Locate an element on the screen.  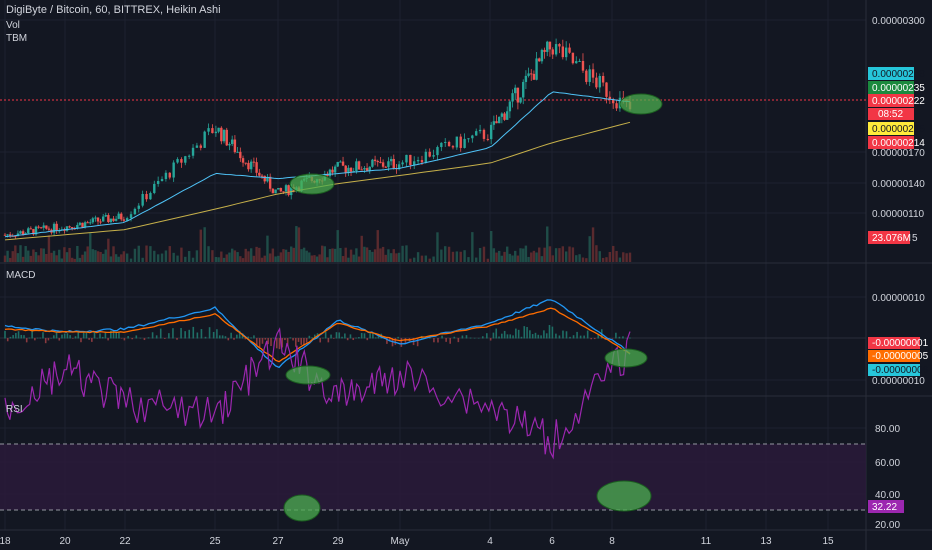
macd-badge-1-text: -0.00000001 is located at coordinates (900, 343).